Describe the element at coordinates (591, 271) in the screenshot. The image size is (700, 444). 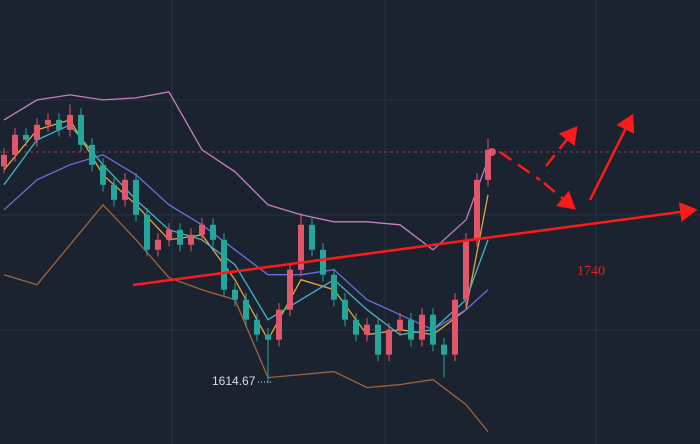
I see `level-label: 1740` at that location.